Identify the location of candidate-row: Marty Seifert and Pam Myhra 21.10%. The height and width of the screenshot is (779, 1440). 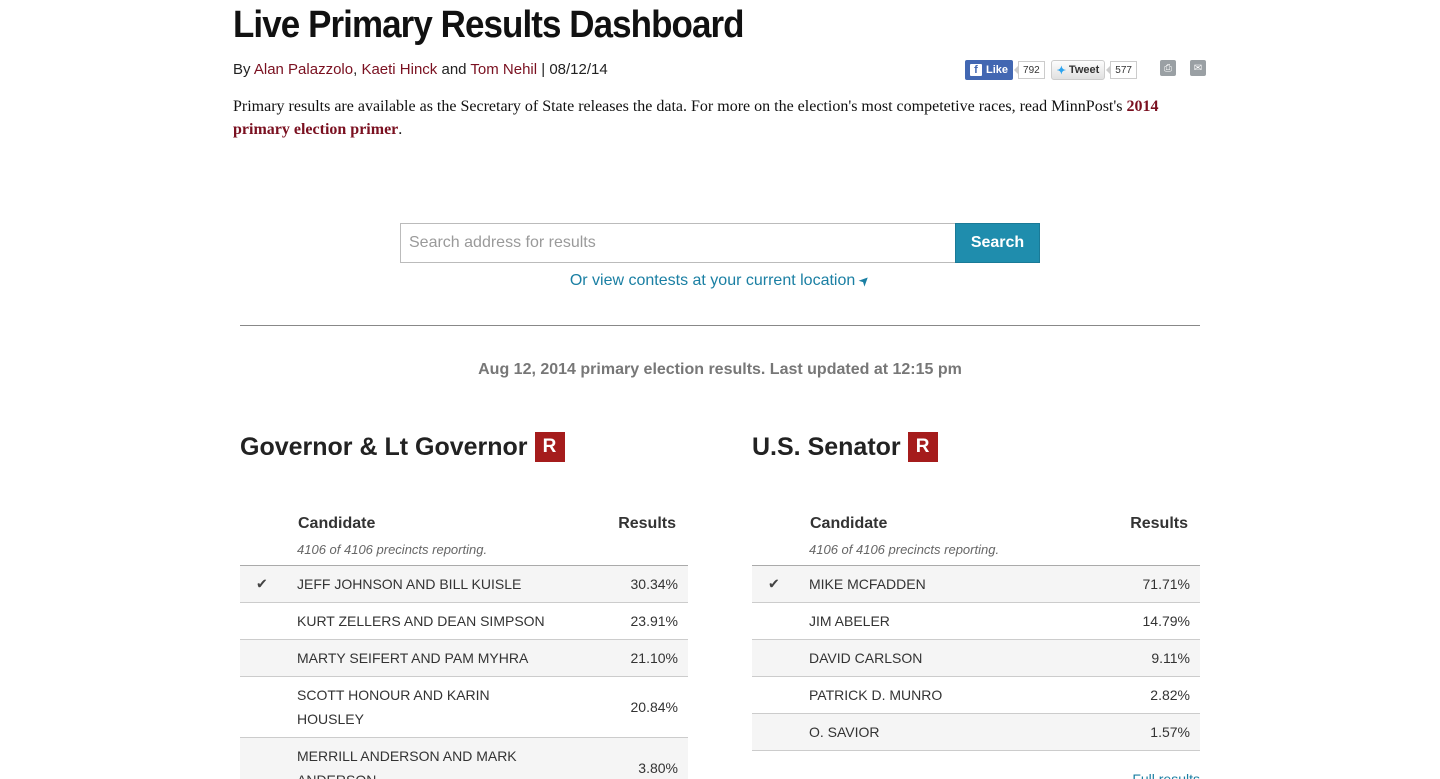
(464, 658).